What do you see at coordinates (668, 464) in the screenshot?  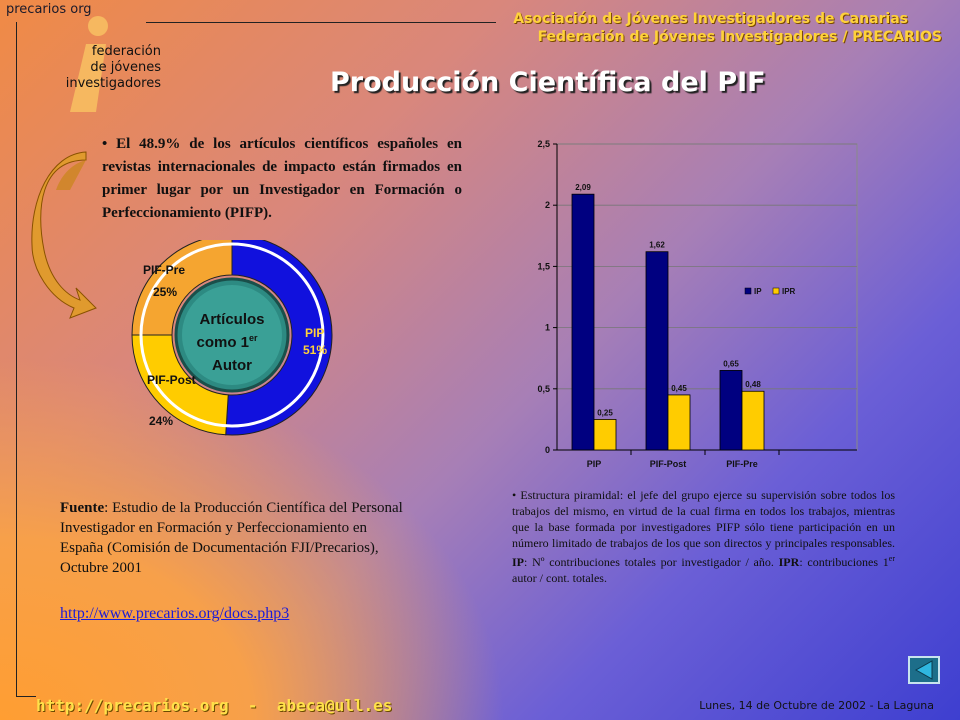 I see `x-tick-label: PIF-Post` at bounding box center [668, 464].